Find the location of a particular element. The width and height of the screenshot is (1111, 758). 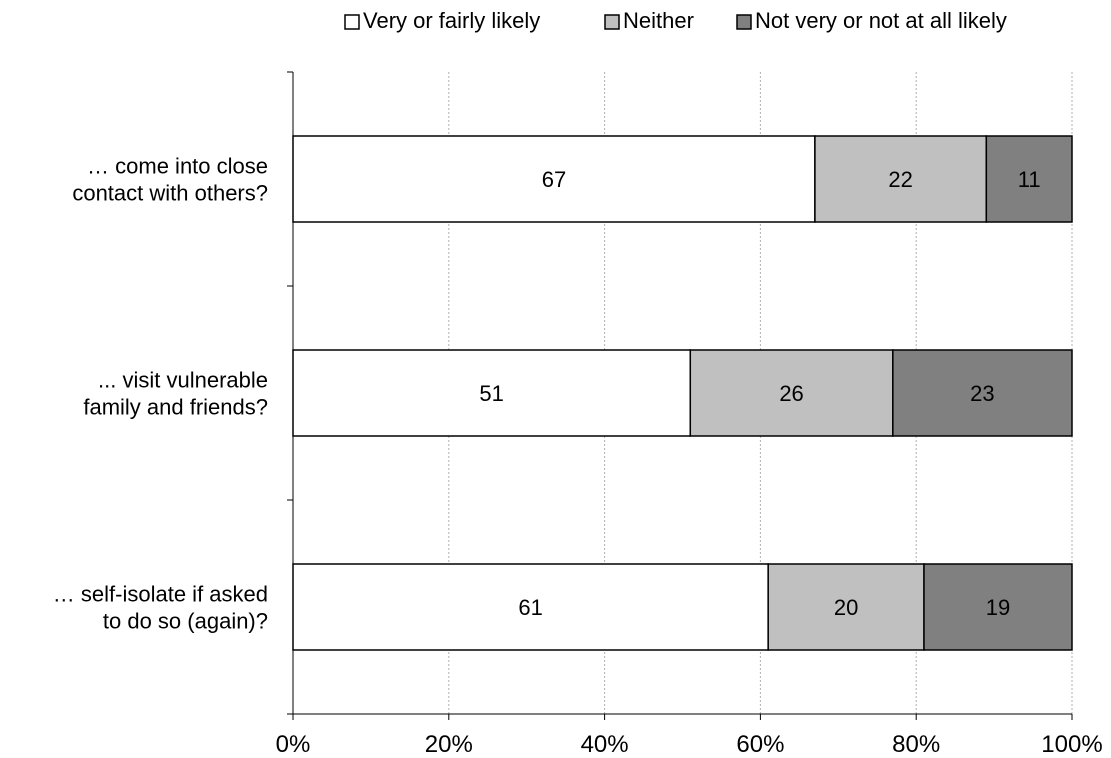

data-label: 67 is located at coordinates (554, 179).